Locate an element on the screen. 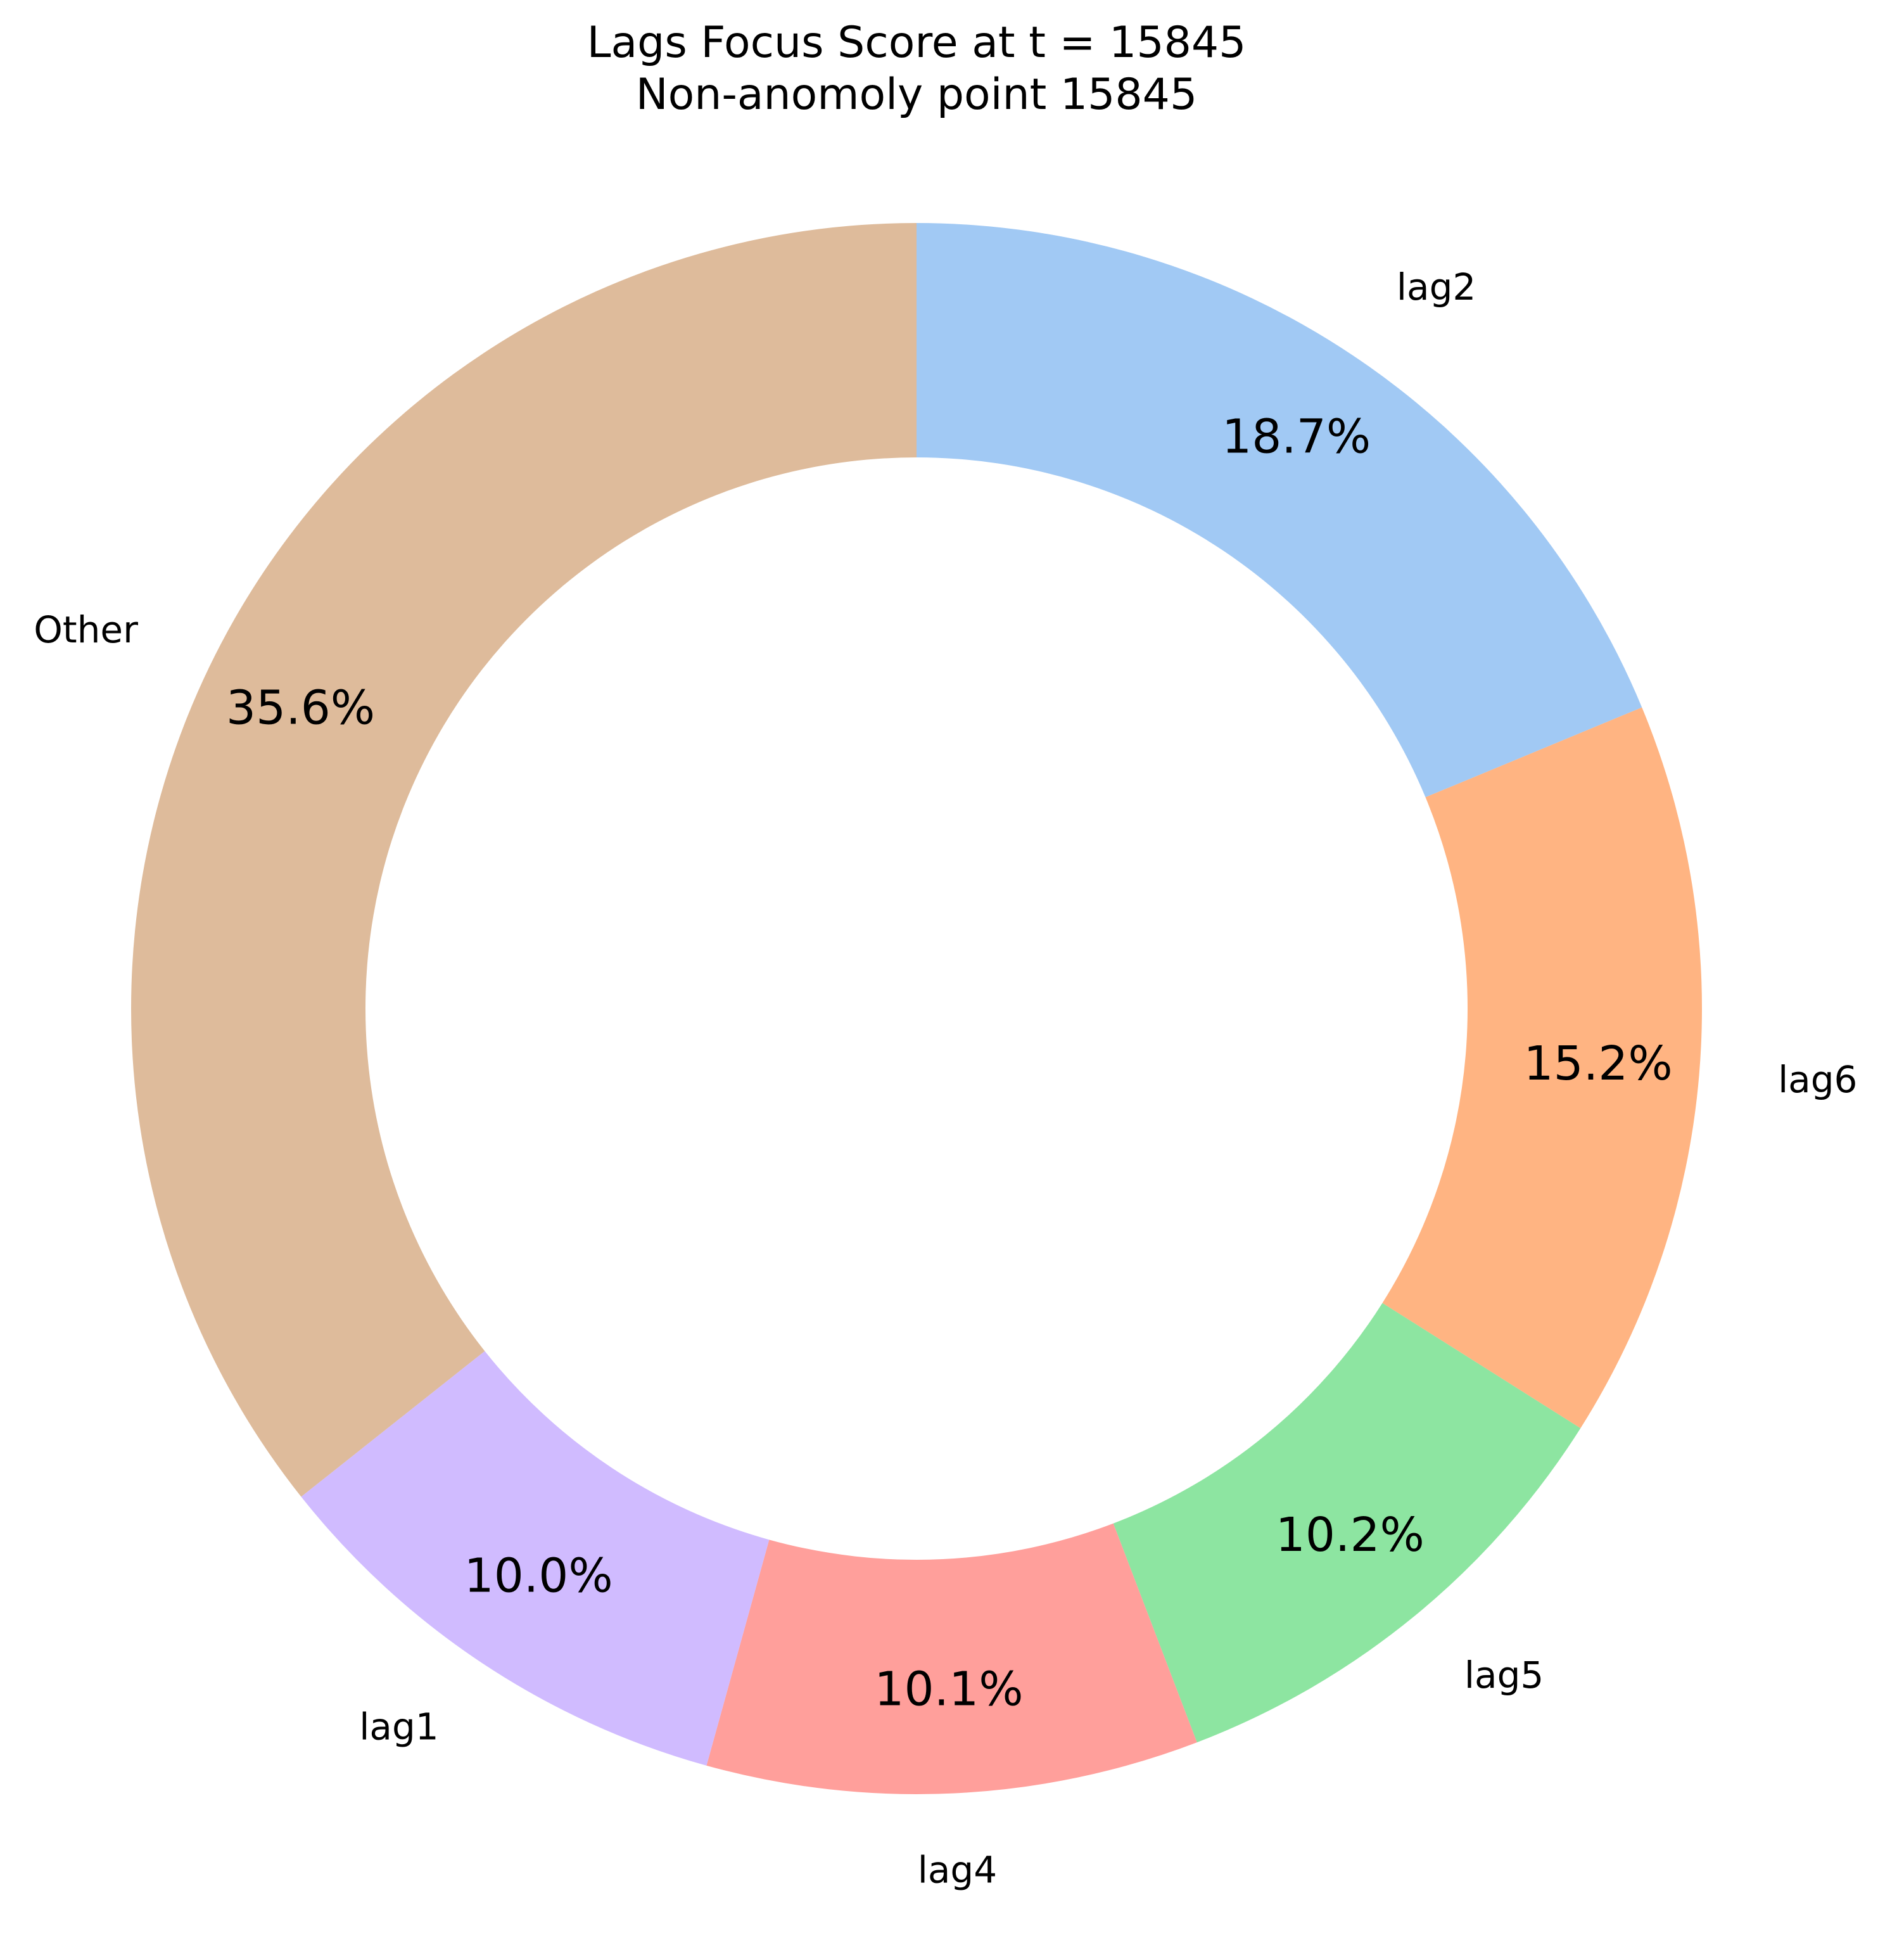 This screenshot has width=1904, height=1938. slice-pct-lag2: 18.7% is located at coordinates (1296, 436).